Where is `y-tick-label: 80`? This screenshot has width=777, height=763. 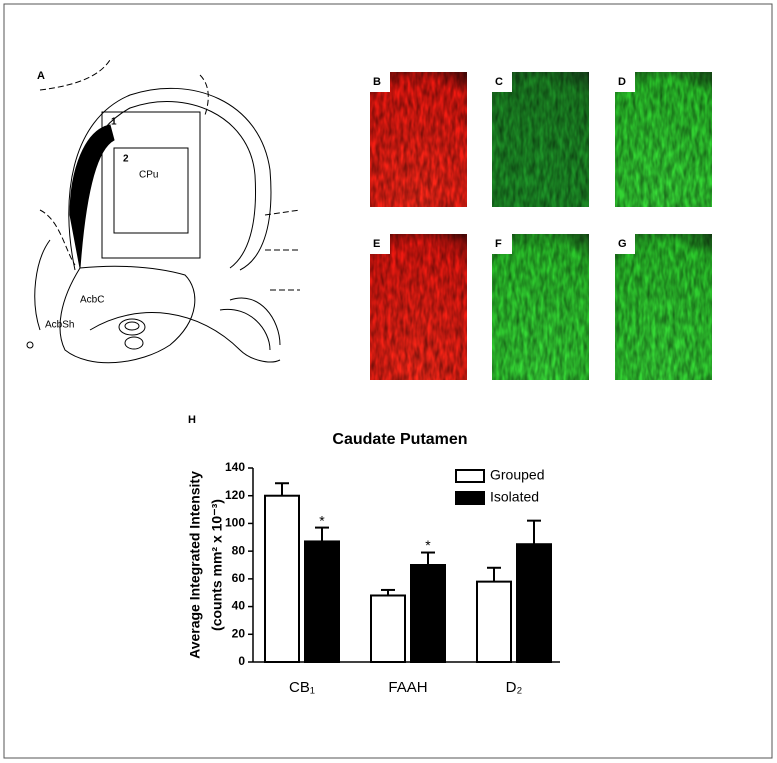 y-tick-label: 80 is located at coordinates (239, 550).